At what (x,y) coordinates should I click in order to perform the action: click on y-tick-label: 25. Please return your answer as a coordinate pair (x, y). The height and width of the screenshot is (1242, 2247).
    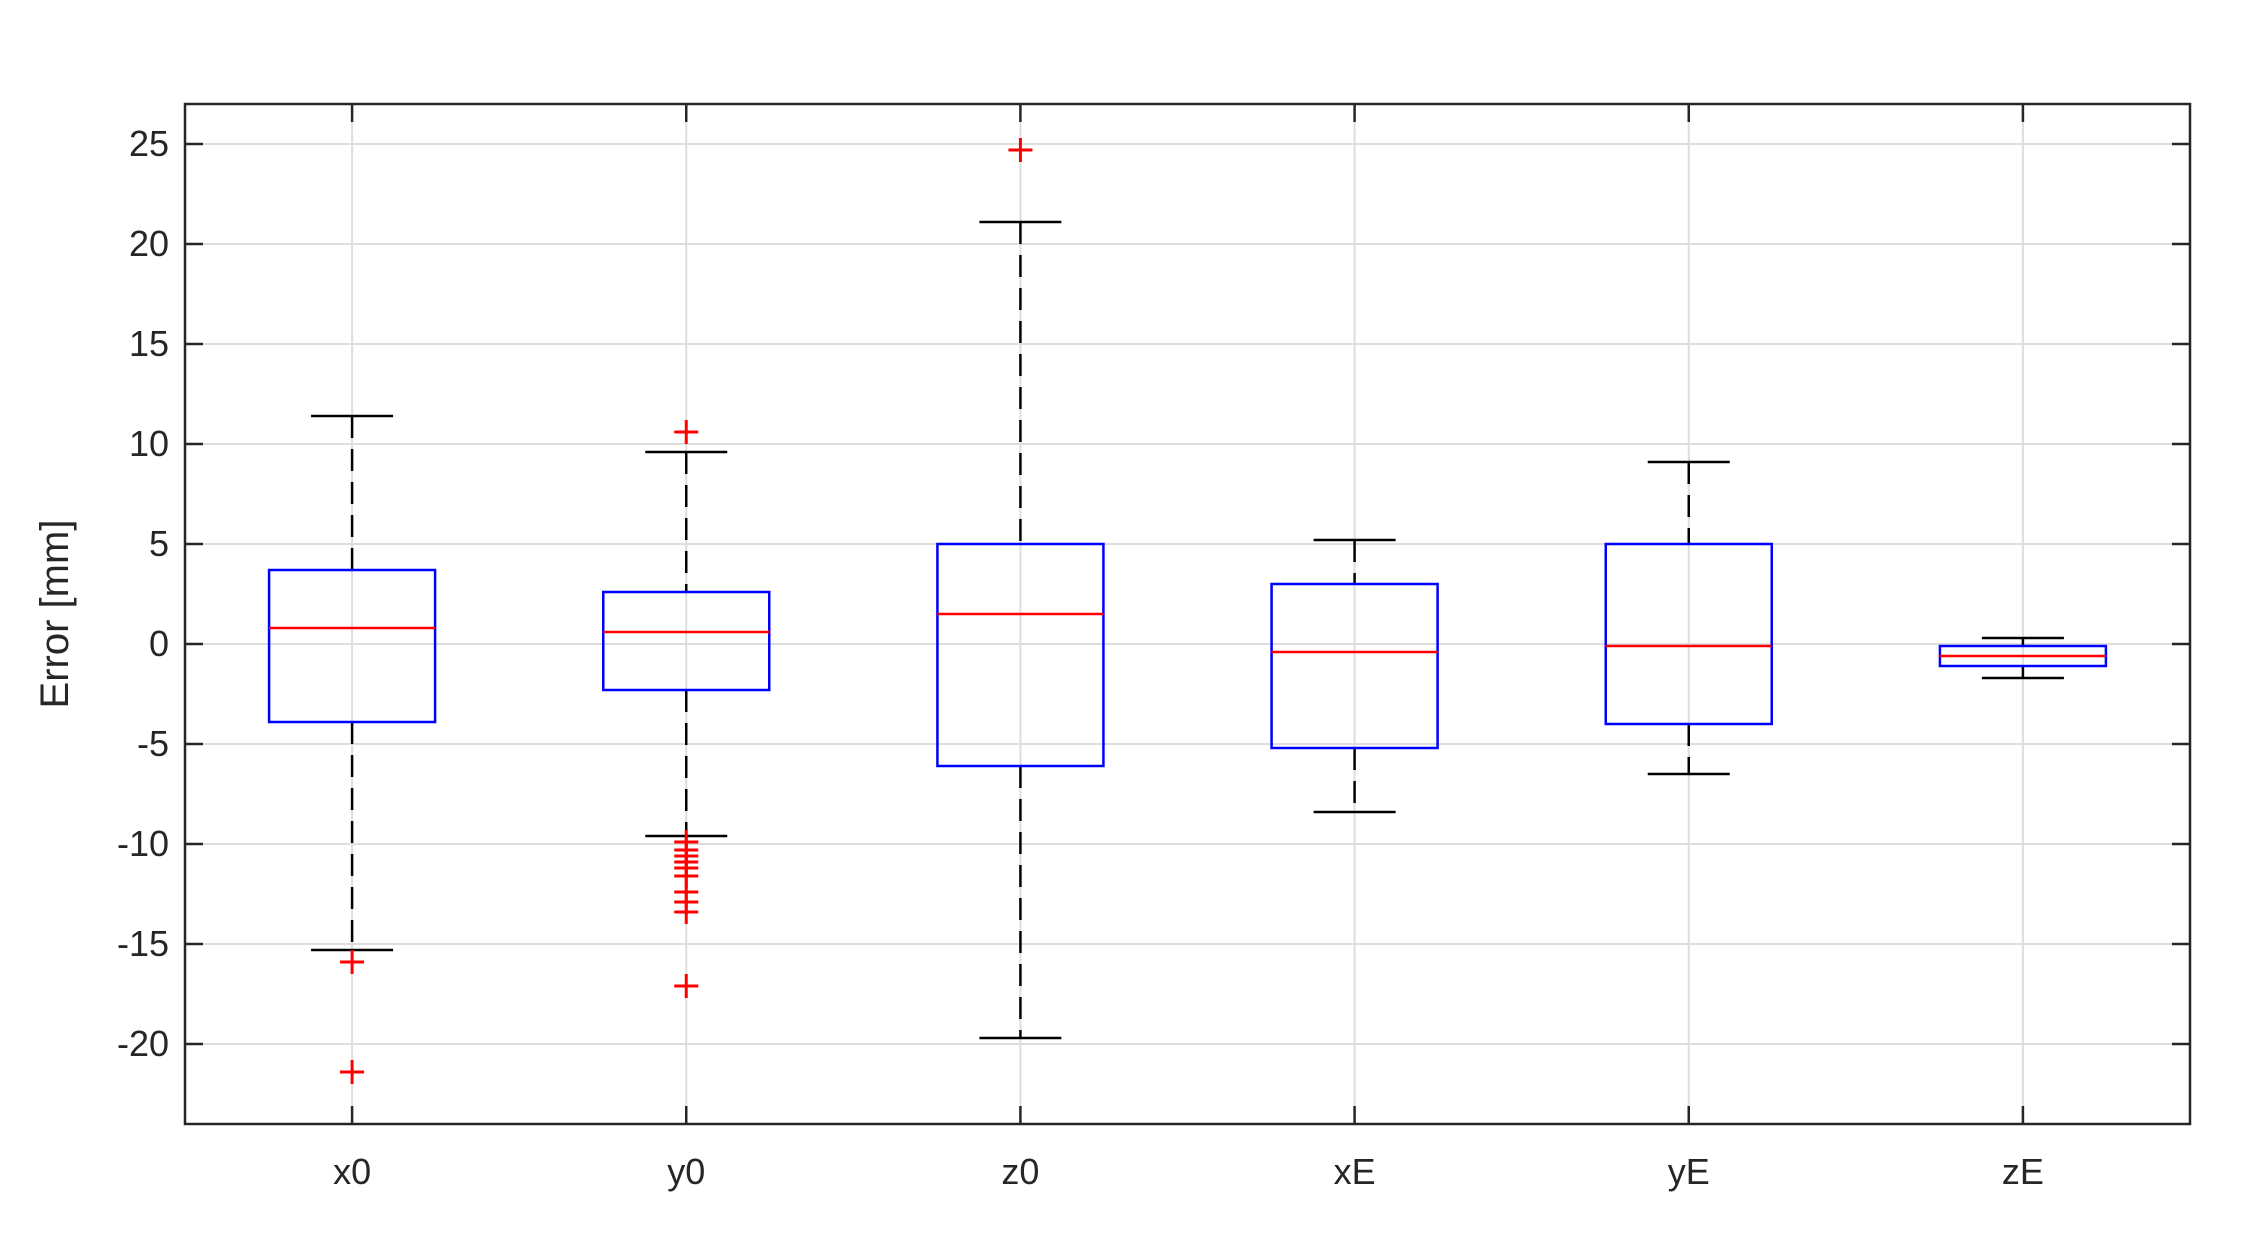
    Looking at the image, I should click on (149, 143).